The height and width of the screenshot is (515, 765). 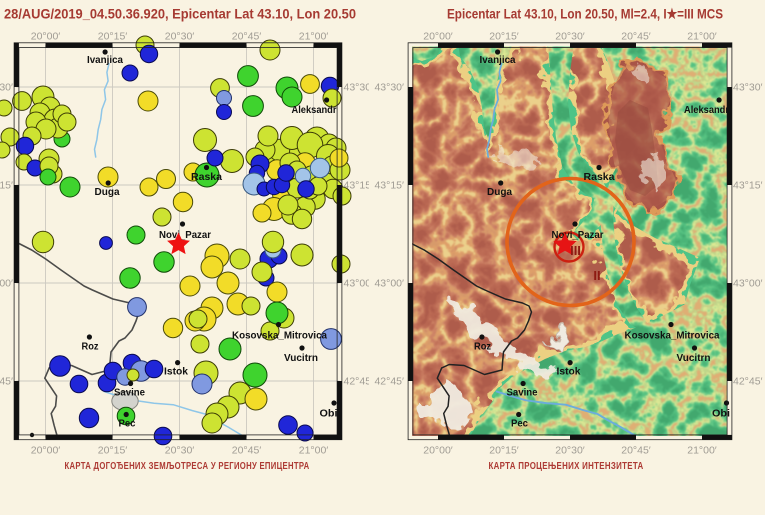 I want to click on svg-text: КАРТА ПРОЦЕЊЕНИХ ИНТЕНЗИТЕТА, so click(x=566, y=466).